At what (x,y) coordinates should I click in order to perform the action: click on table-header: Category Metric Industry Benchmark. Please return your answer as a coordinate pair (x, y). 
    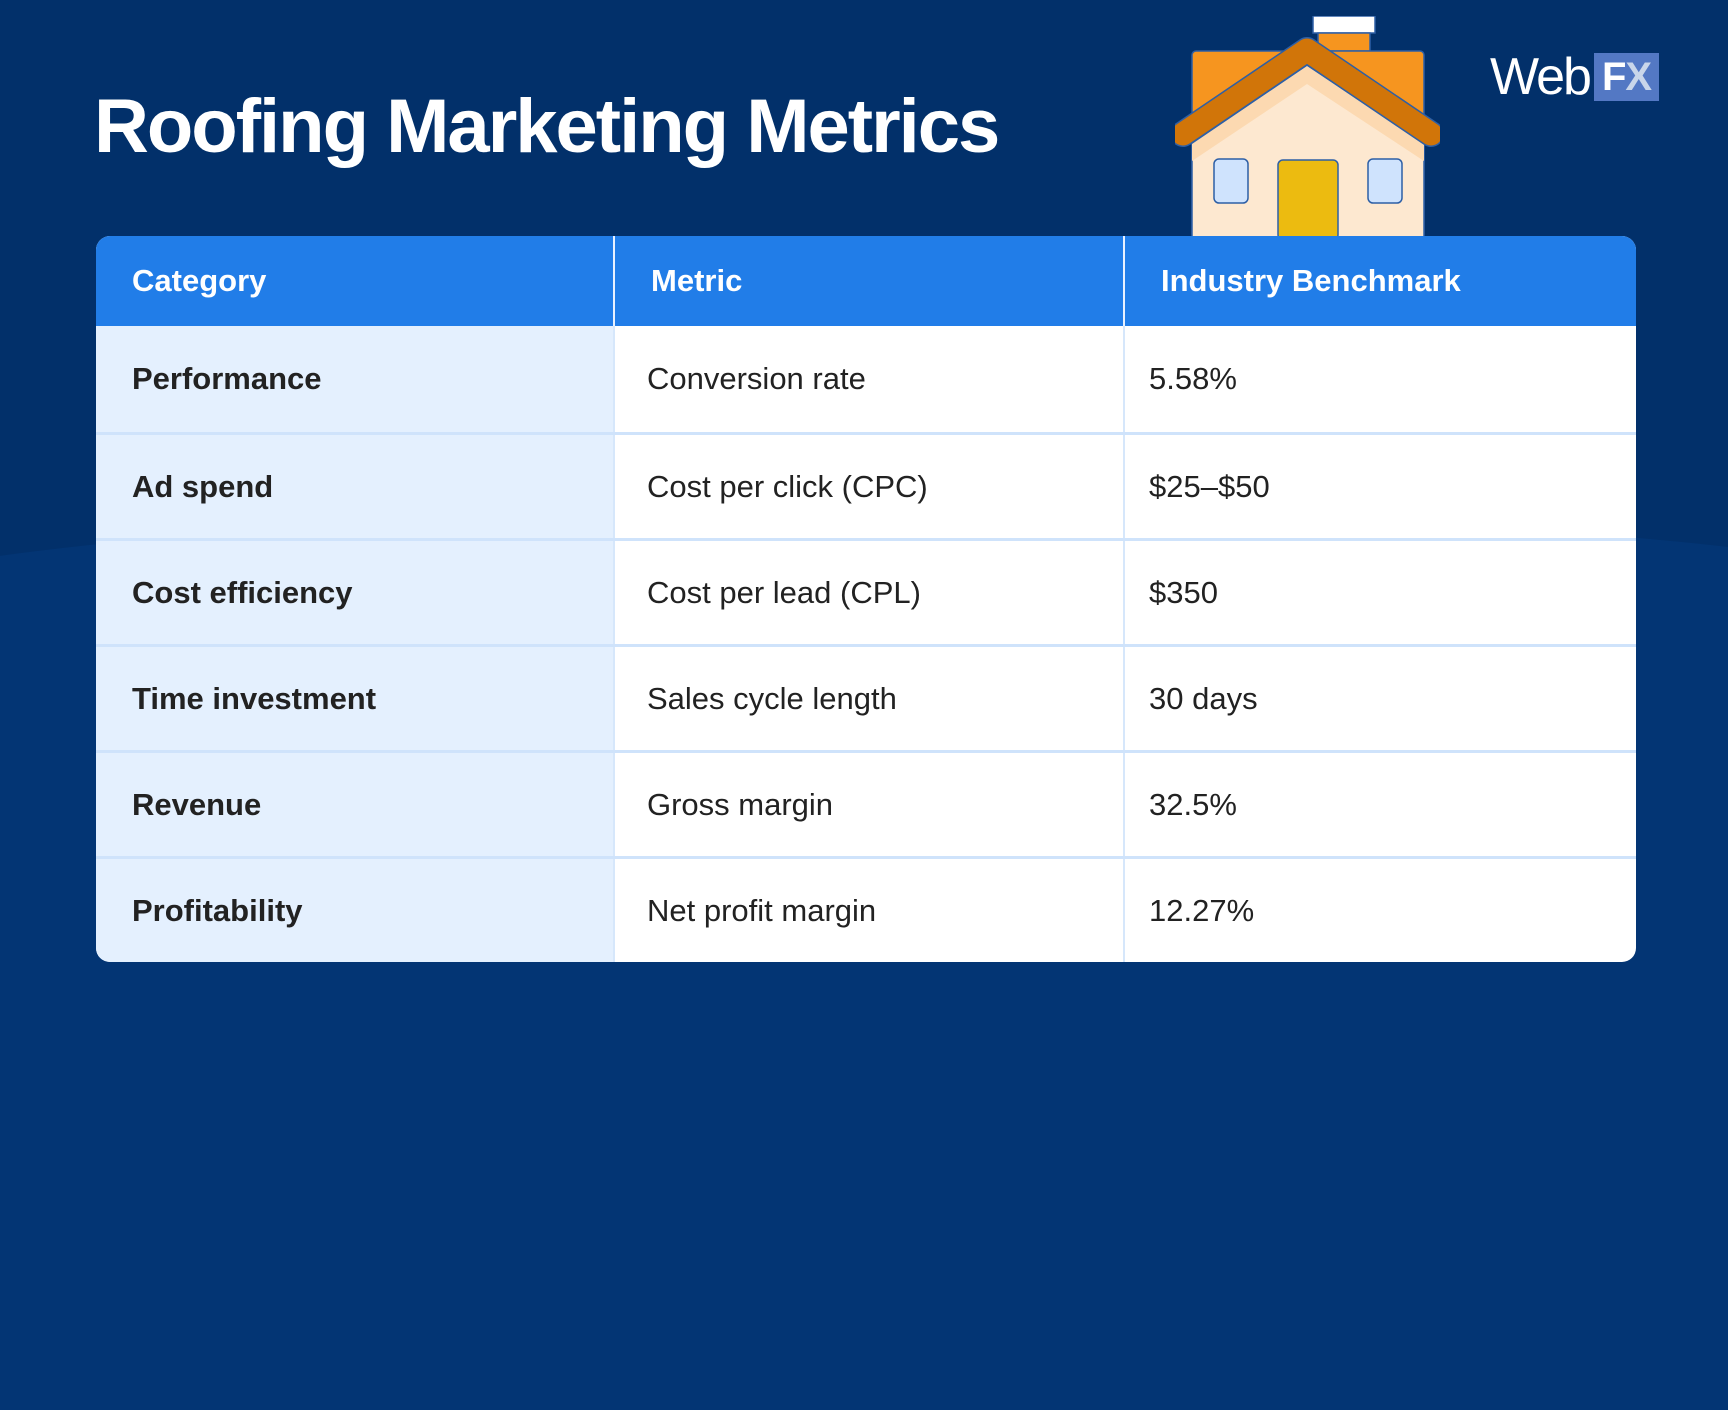
    Looking at the image, I should click on (866, 281).